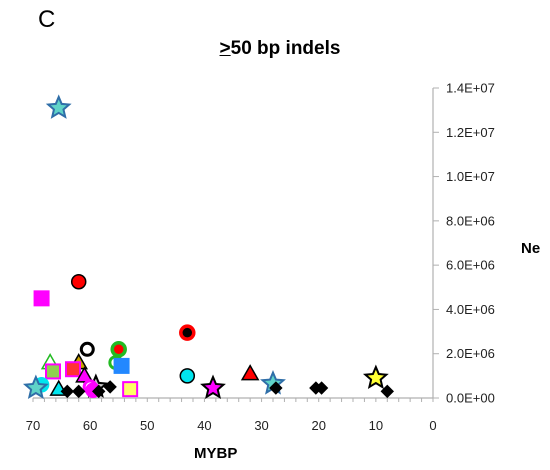  Describe the element at coordinates (470, 353) in the screenshot. I see `y-tick-label: 2.0E+06` at that location.